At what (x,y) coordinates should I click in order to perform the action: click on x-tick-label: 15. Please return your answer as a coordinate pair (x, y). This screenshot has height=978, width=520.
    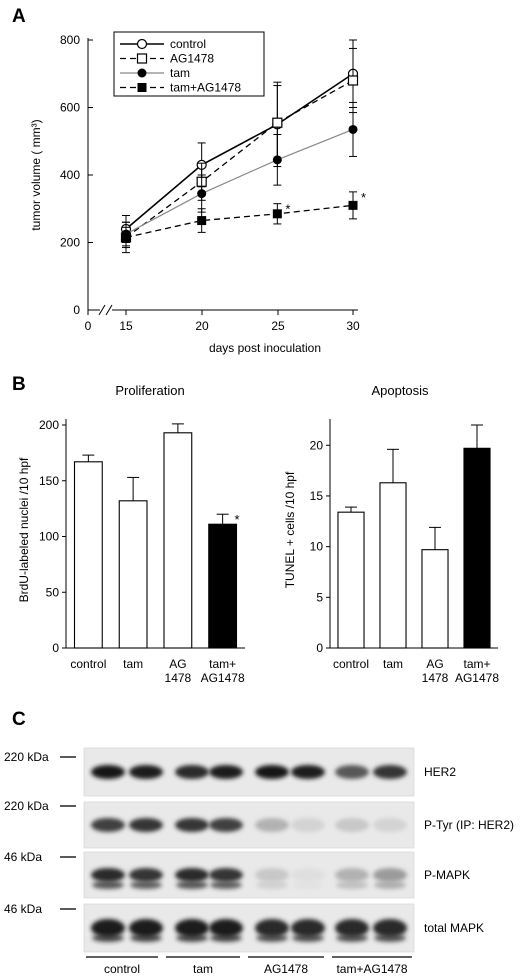
    Looking at the image, I should click on (126, 326).